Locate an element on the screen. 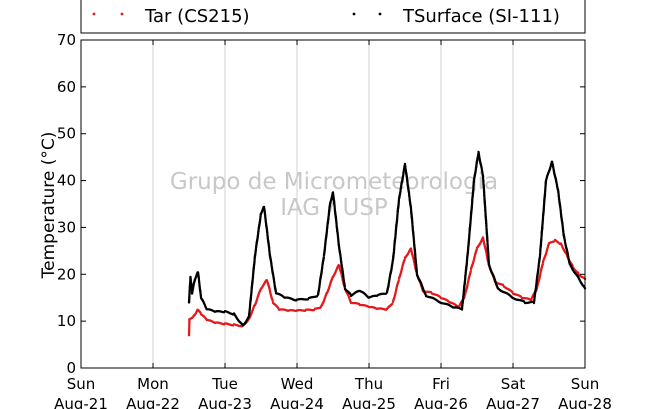 The height and width of the screenshot is (409, 650). x-tick-label-day: Mon is located at coordinates (153, 384).